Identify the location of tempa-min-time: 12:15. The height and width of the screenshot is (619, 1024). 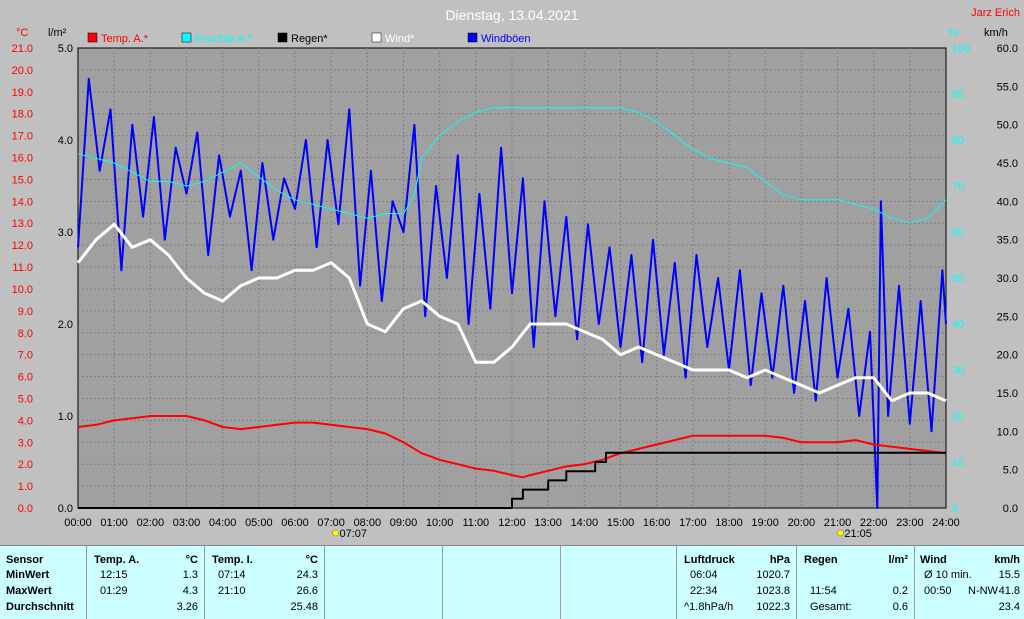
(114, 575).